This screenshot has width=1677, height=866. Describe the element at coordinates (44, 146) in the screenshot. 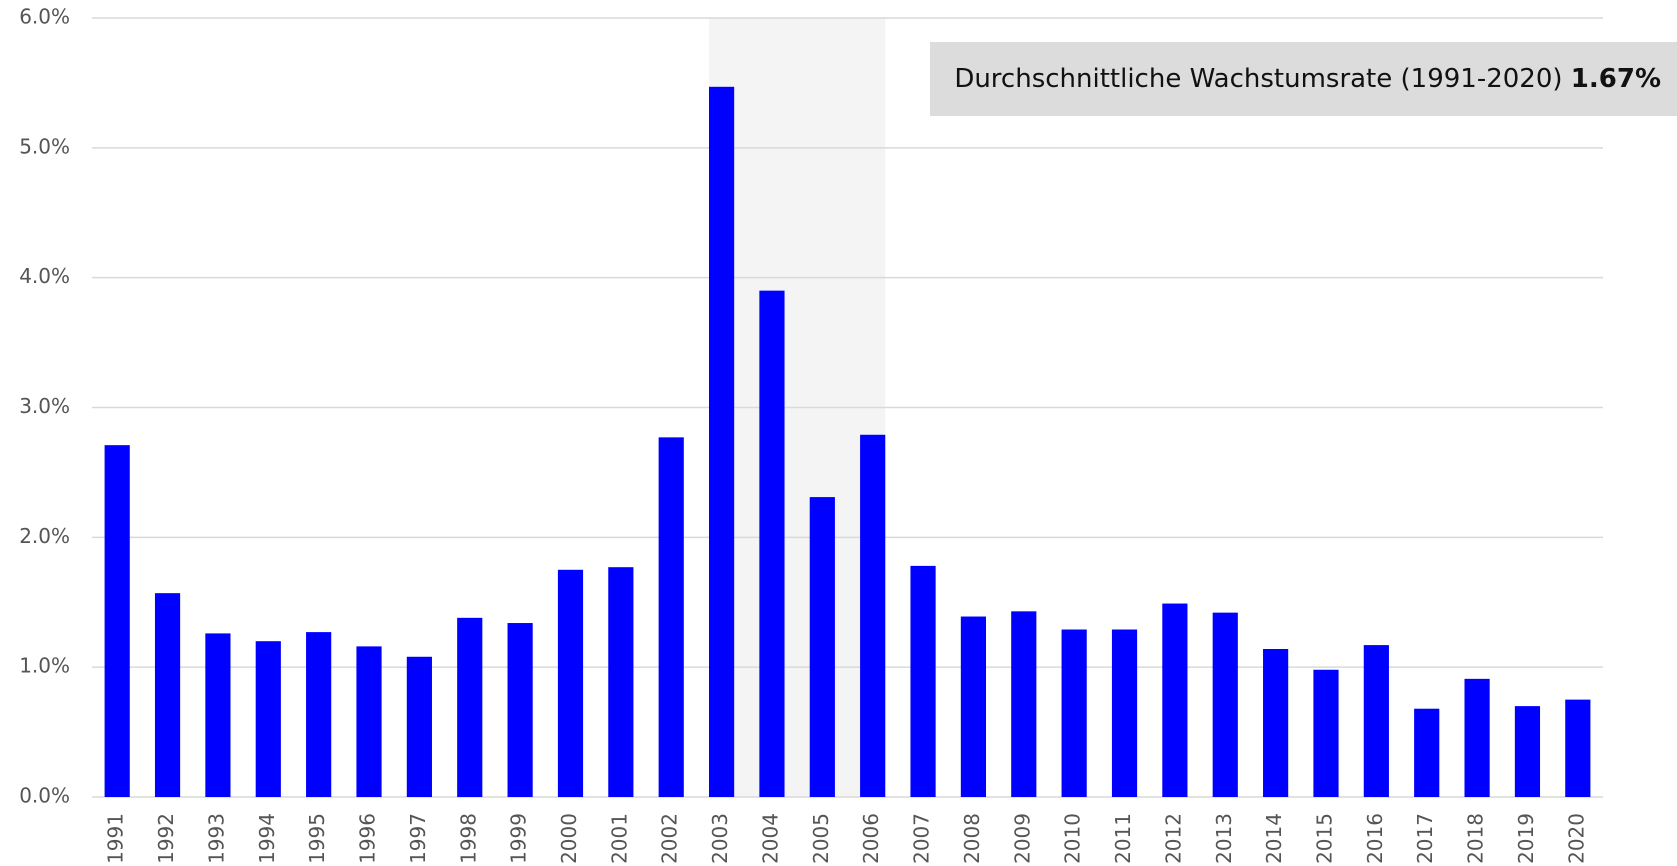

I see `y-tick-label: 5.0%` at that location.